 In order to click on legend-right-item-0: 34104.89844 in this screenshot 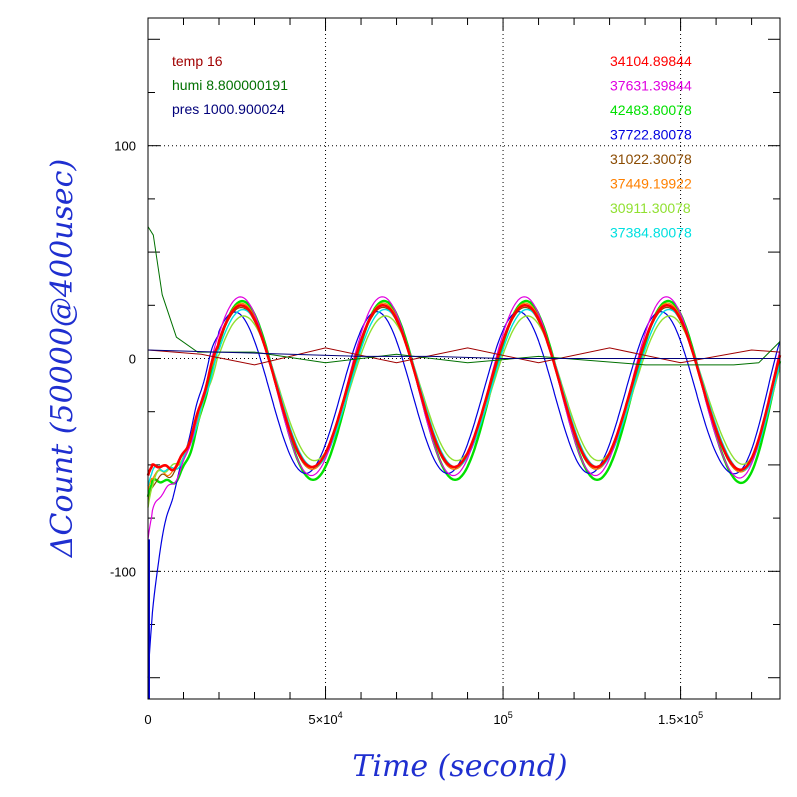, I will do `click(651, 61)`.